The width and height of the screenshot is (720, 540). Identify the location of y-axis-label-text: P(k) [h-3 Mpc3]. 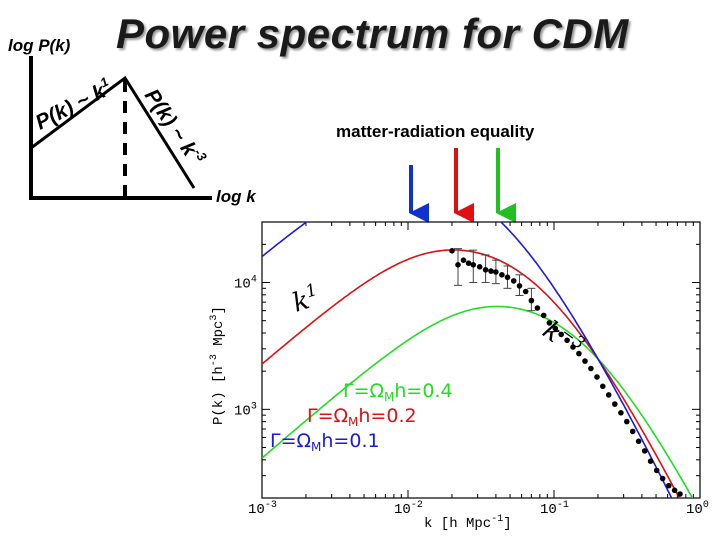
(218, 365).